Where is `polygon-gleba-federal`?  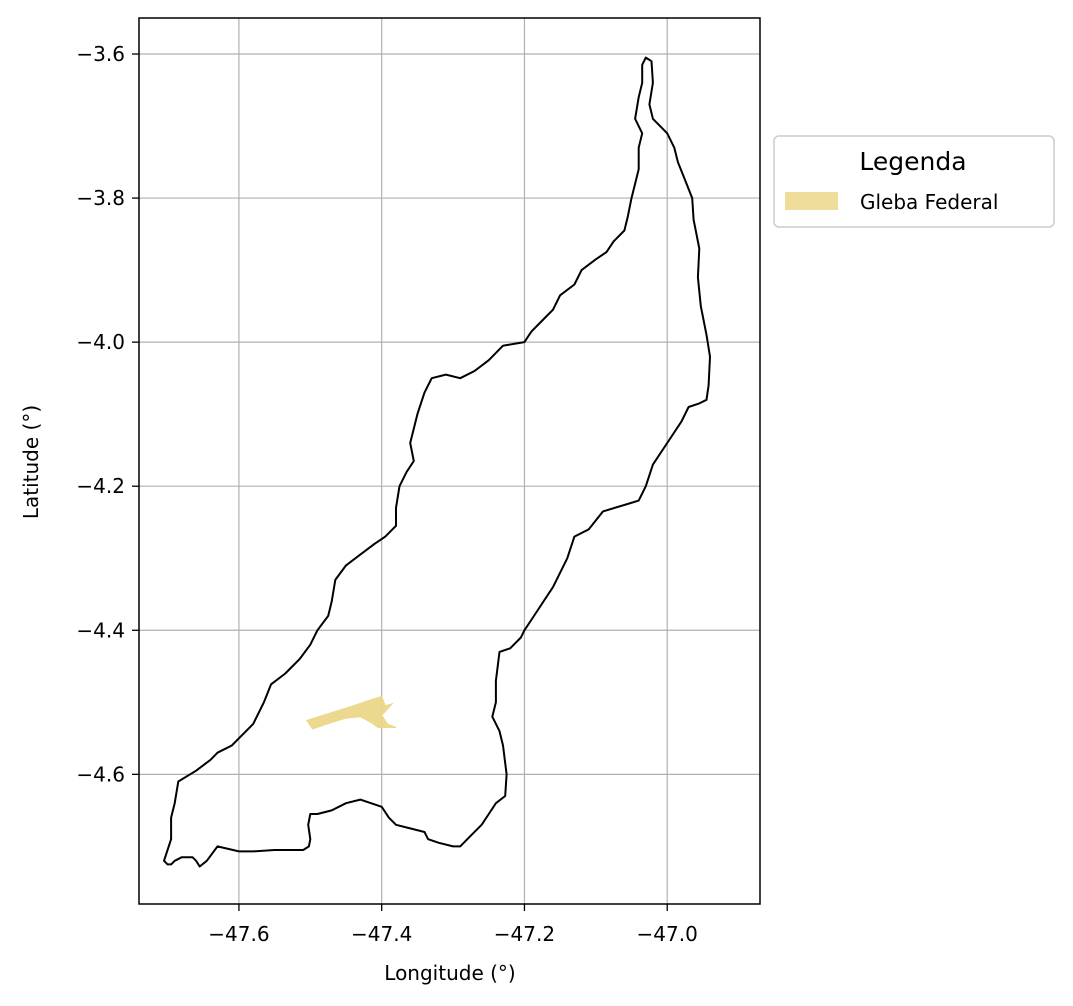
polygon-gleba-federal is located at coordinates (351, 712).